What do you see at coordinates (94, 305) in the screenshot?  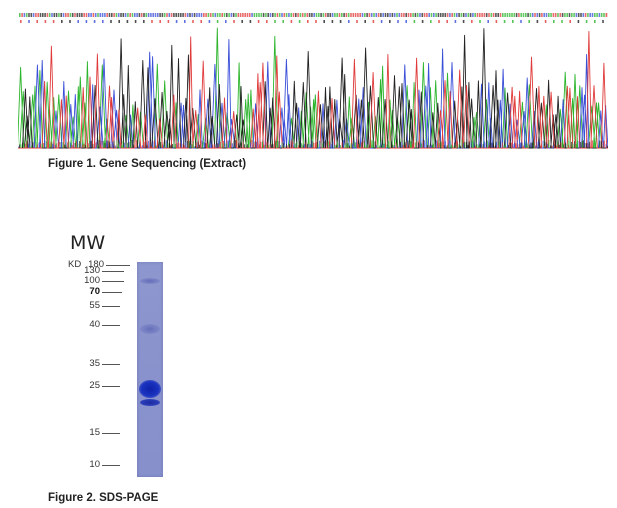 I see `marker-label-55: 55` at bounding box center [94, 305].